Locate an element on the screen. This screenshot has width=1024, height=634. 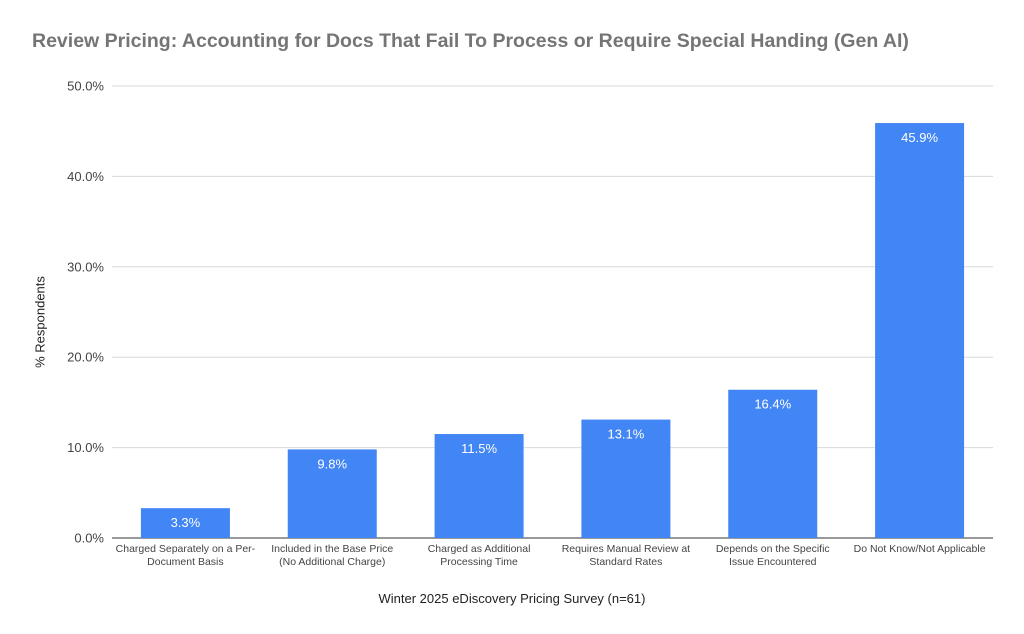
x-tick-label-line: Charged as Additional is located at coordinates (479, 549).